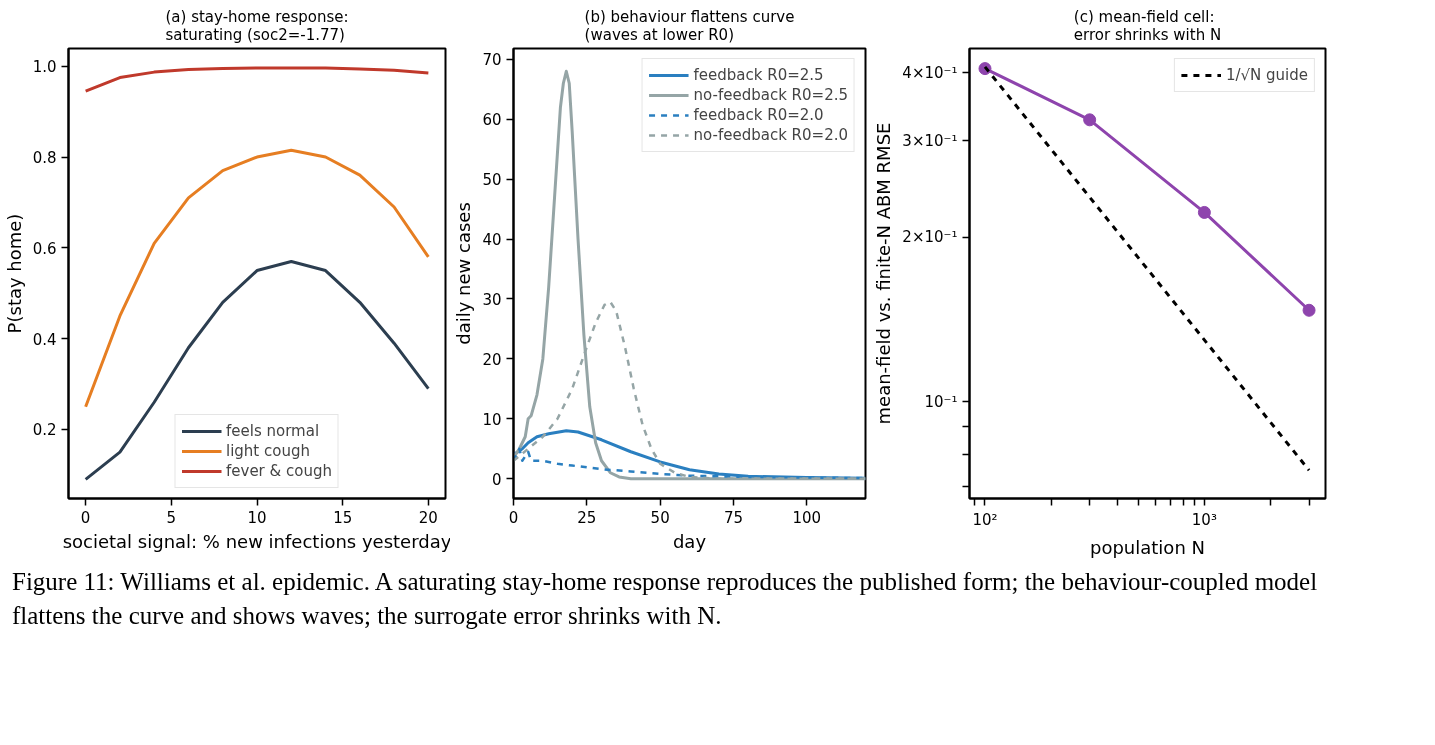  Describe the element at coordinates (665, 599) in the screenshot. I see `caption: Figure 11: Williams et al. epidemic. A saturating stay-home response reproduces the published form; the behaviour-coupled model flattens the curve and shows waves; the surrogate error shrinks with N.` at that location.